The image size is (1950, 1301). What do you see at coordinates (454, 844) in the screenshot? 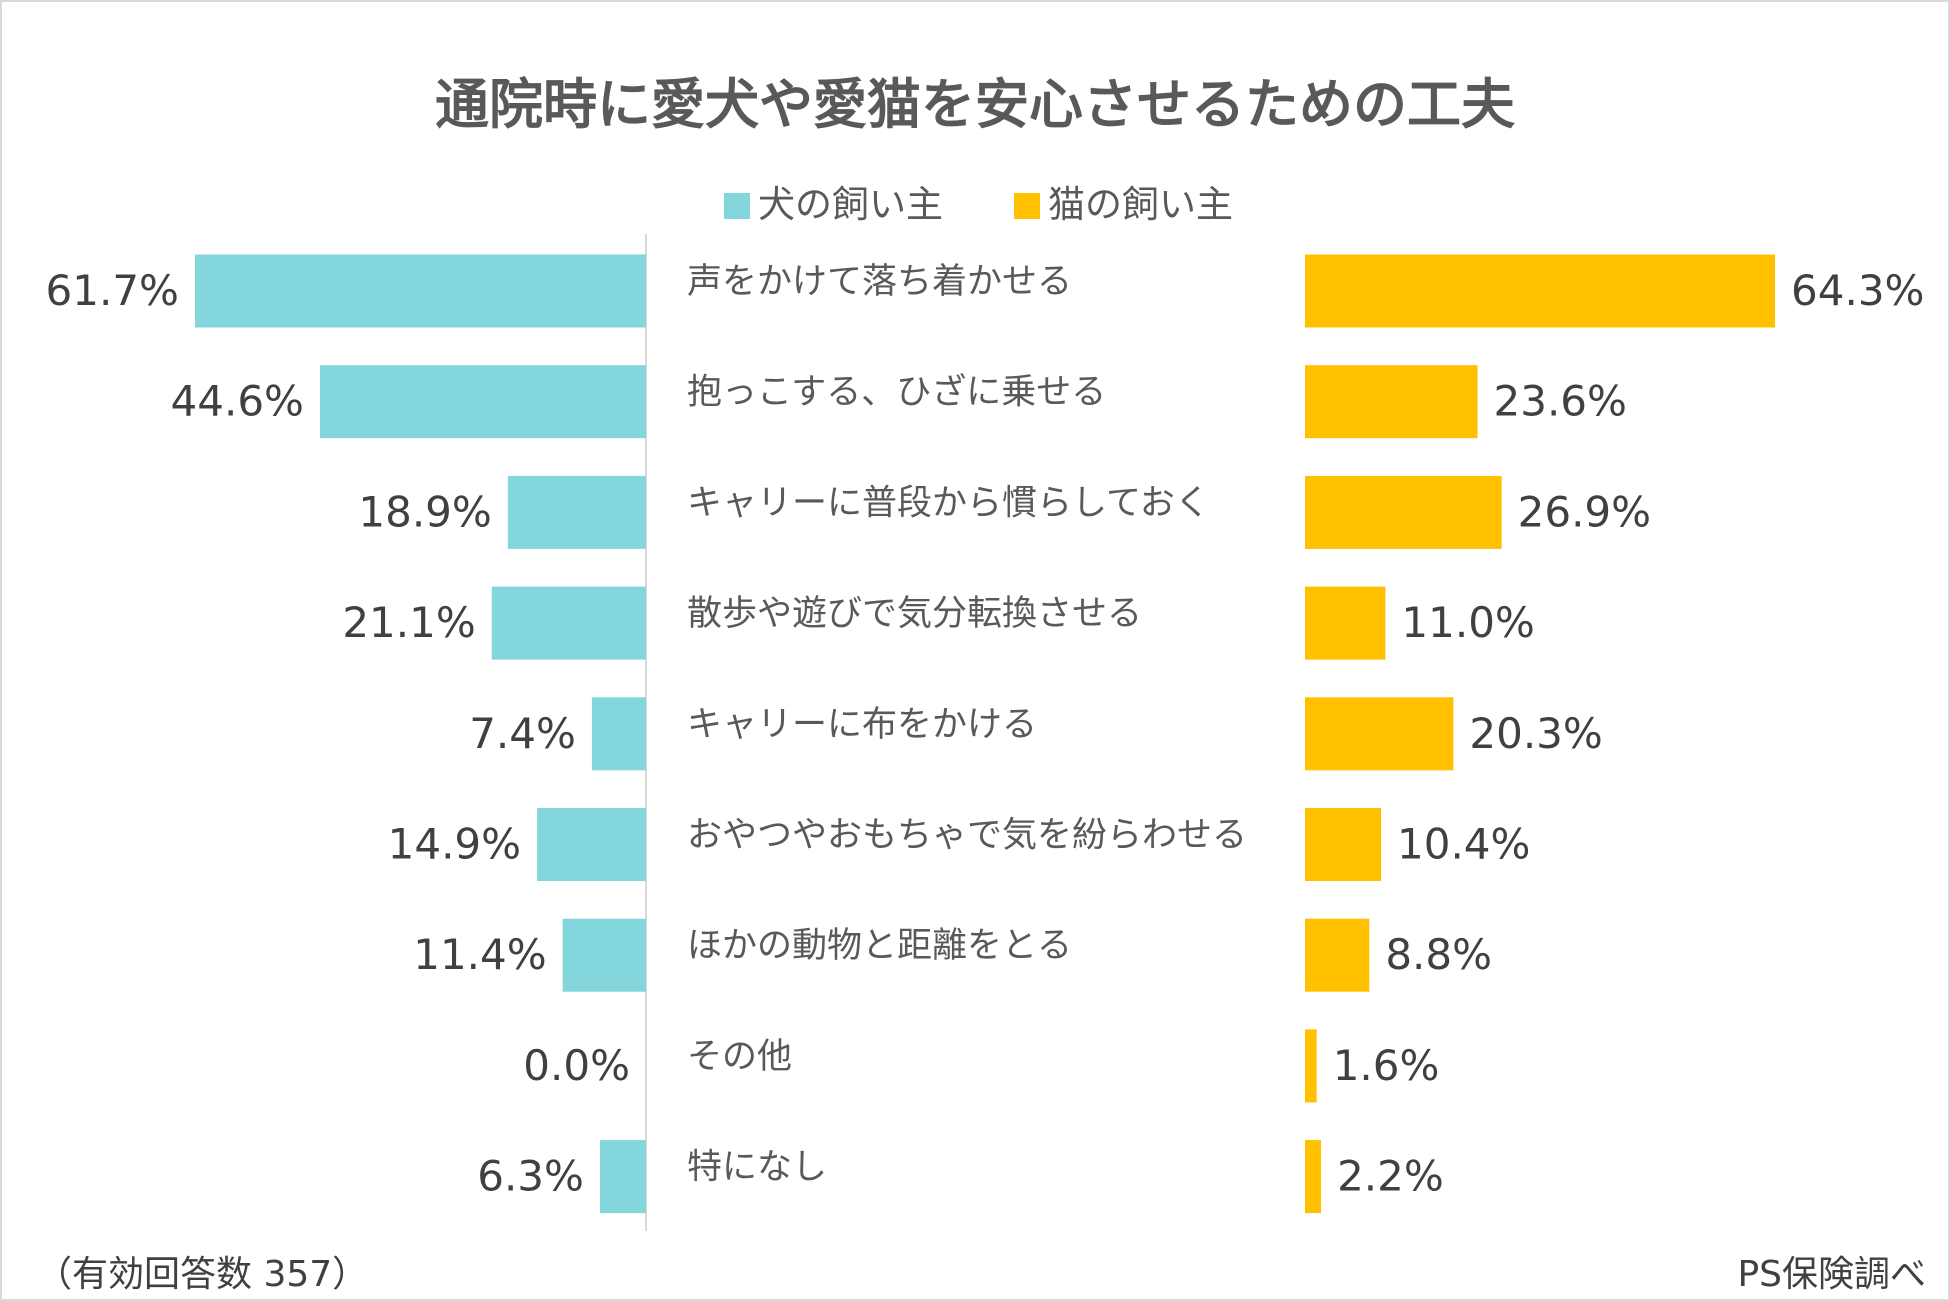
I see `value-label-dog: 14.9%` at bounding box center [454, 844].